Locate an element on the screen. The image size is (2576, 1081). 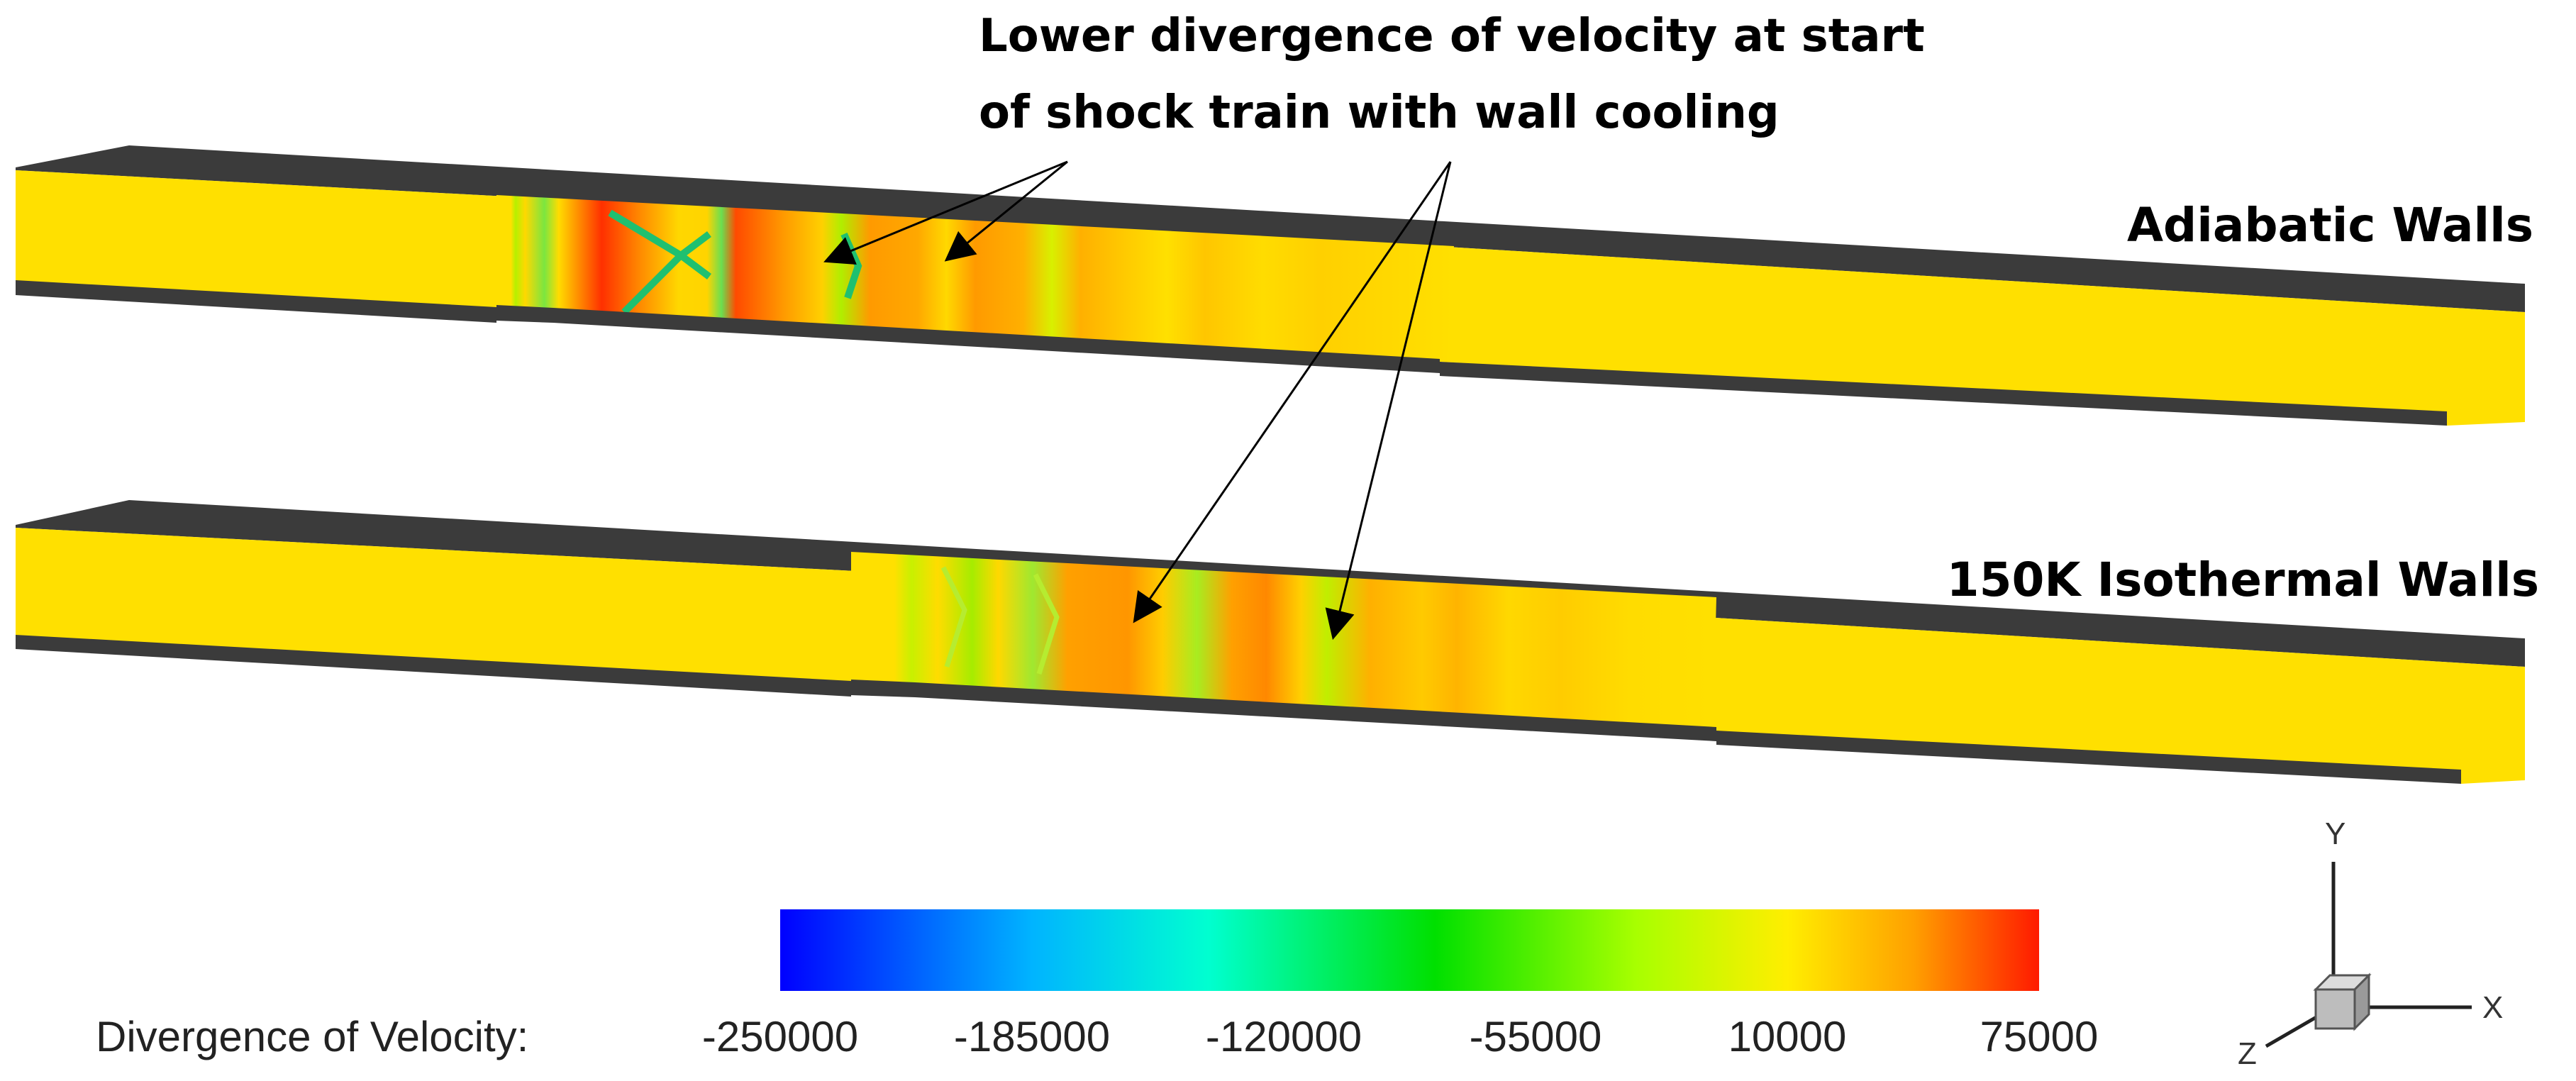
label-isothermal-walls: 150K Isothermal Walls is located at coordinates (2243, 580).